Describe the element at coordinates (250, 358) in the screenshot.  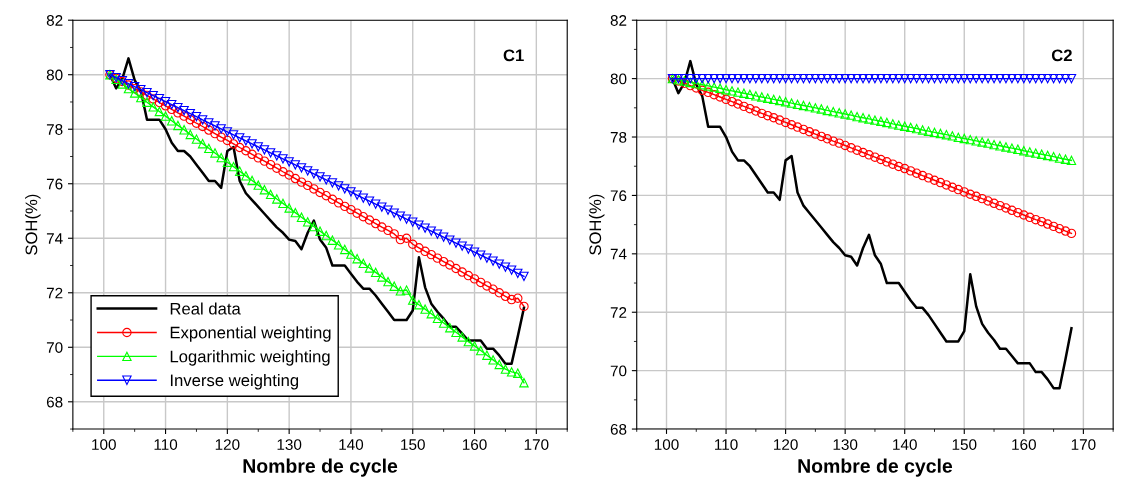
I see `legend-label: Logarithmic weighting` at that location.